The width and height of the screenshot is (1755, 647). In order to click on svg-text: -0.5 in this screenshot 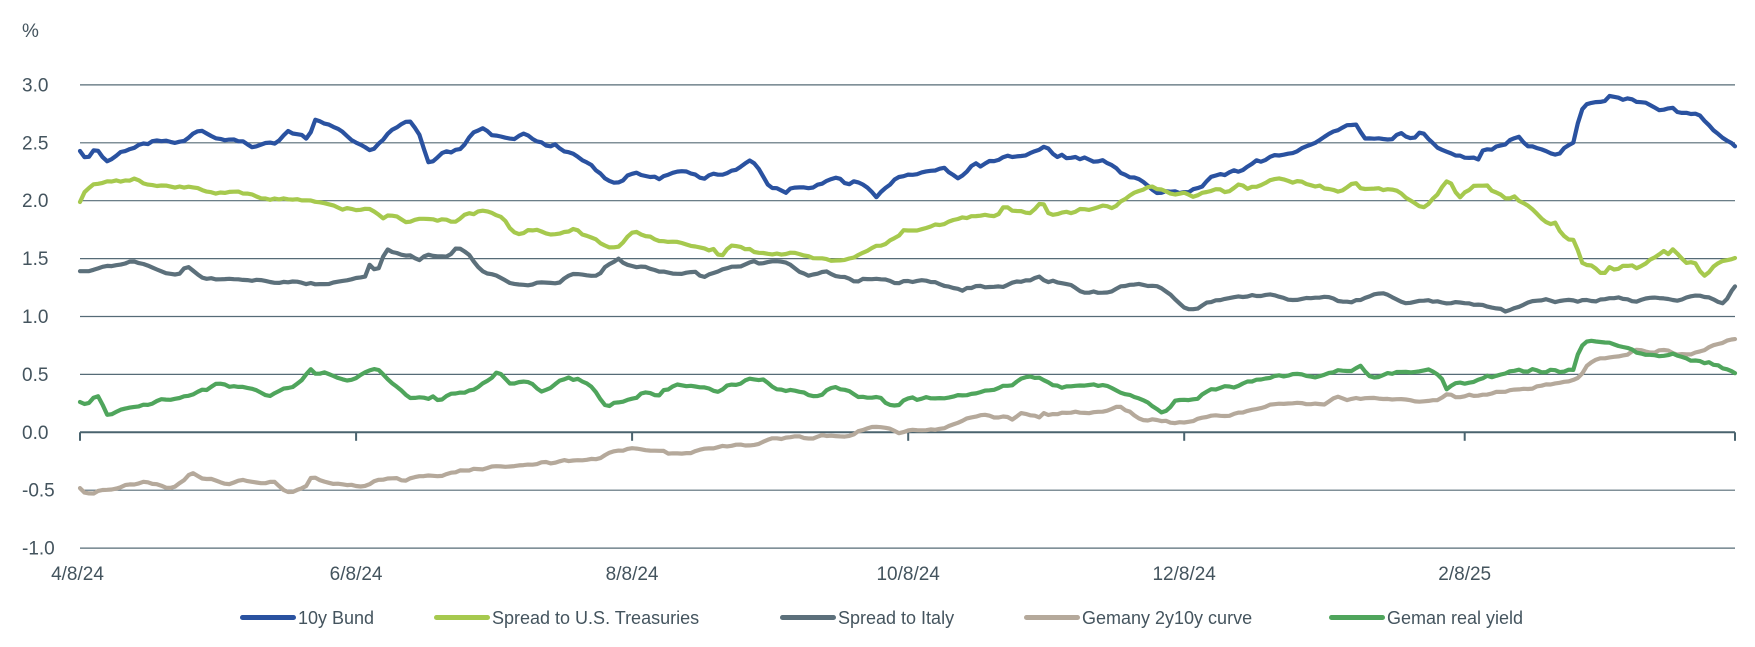, I will do `click(38, 491)`.